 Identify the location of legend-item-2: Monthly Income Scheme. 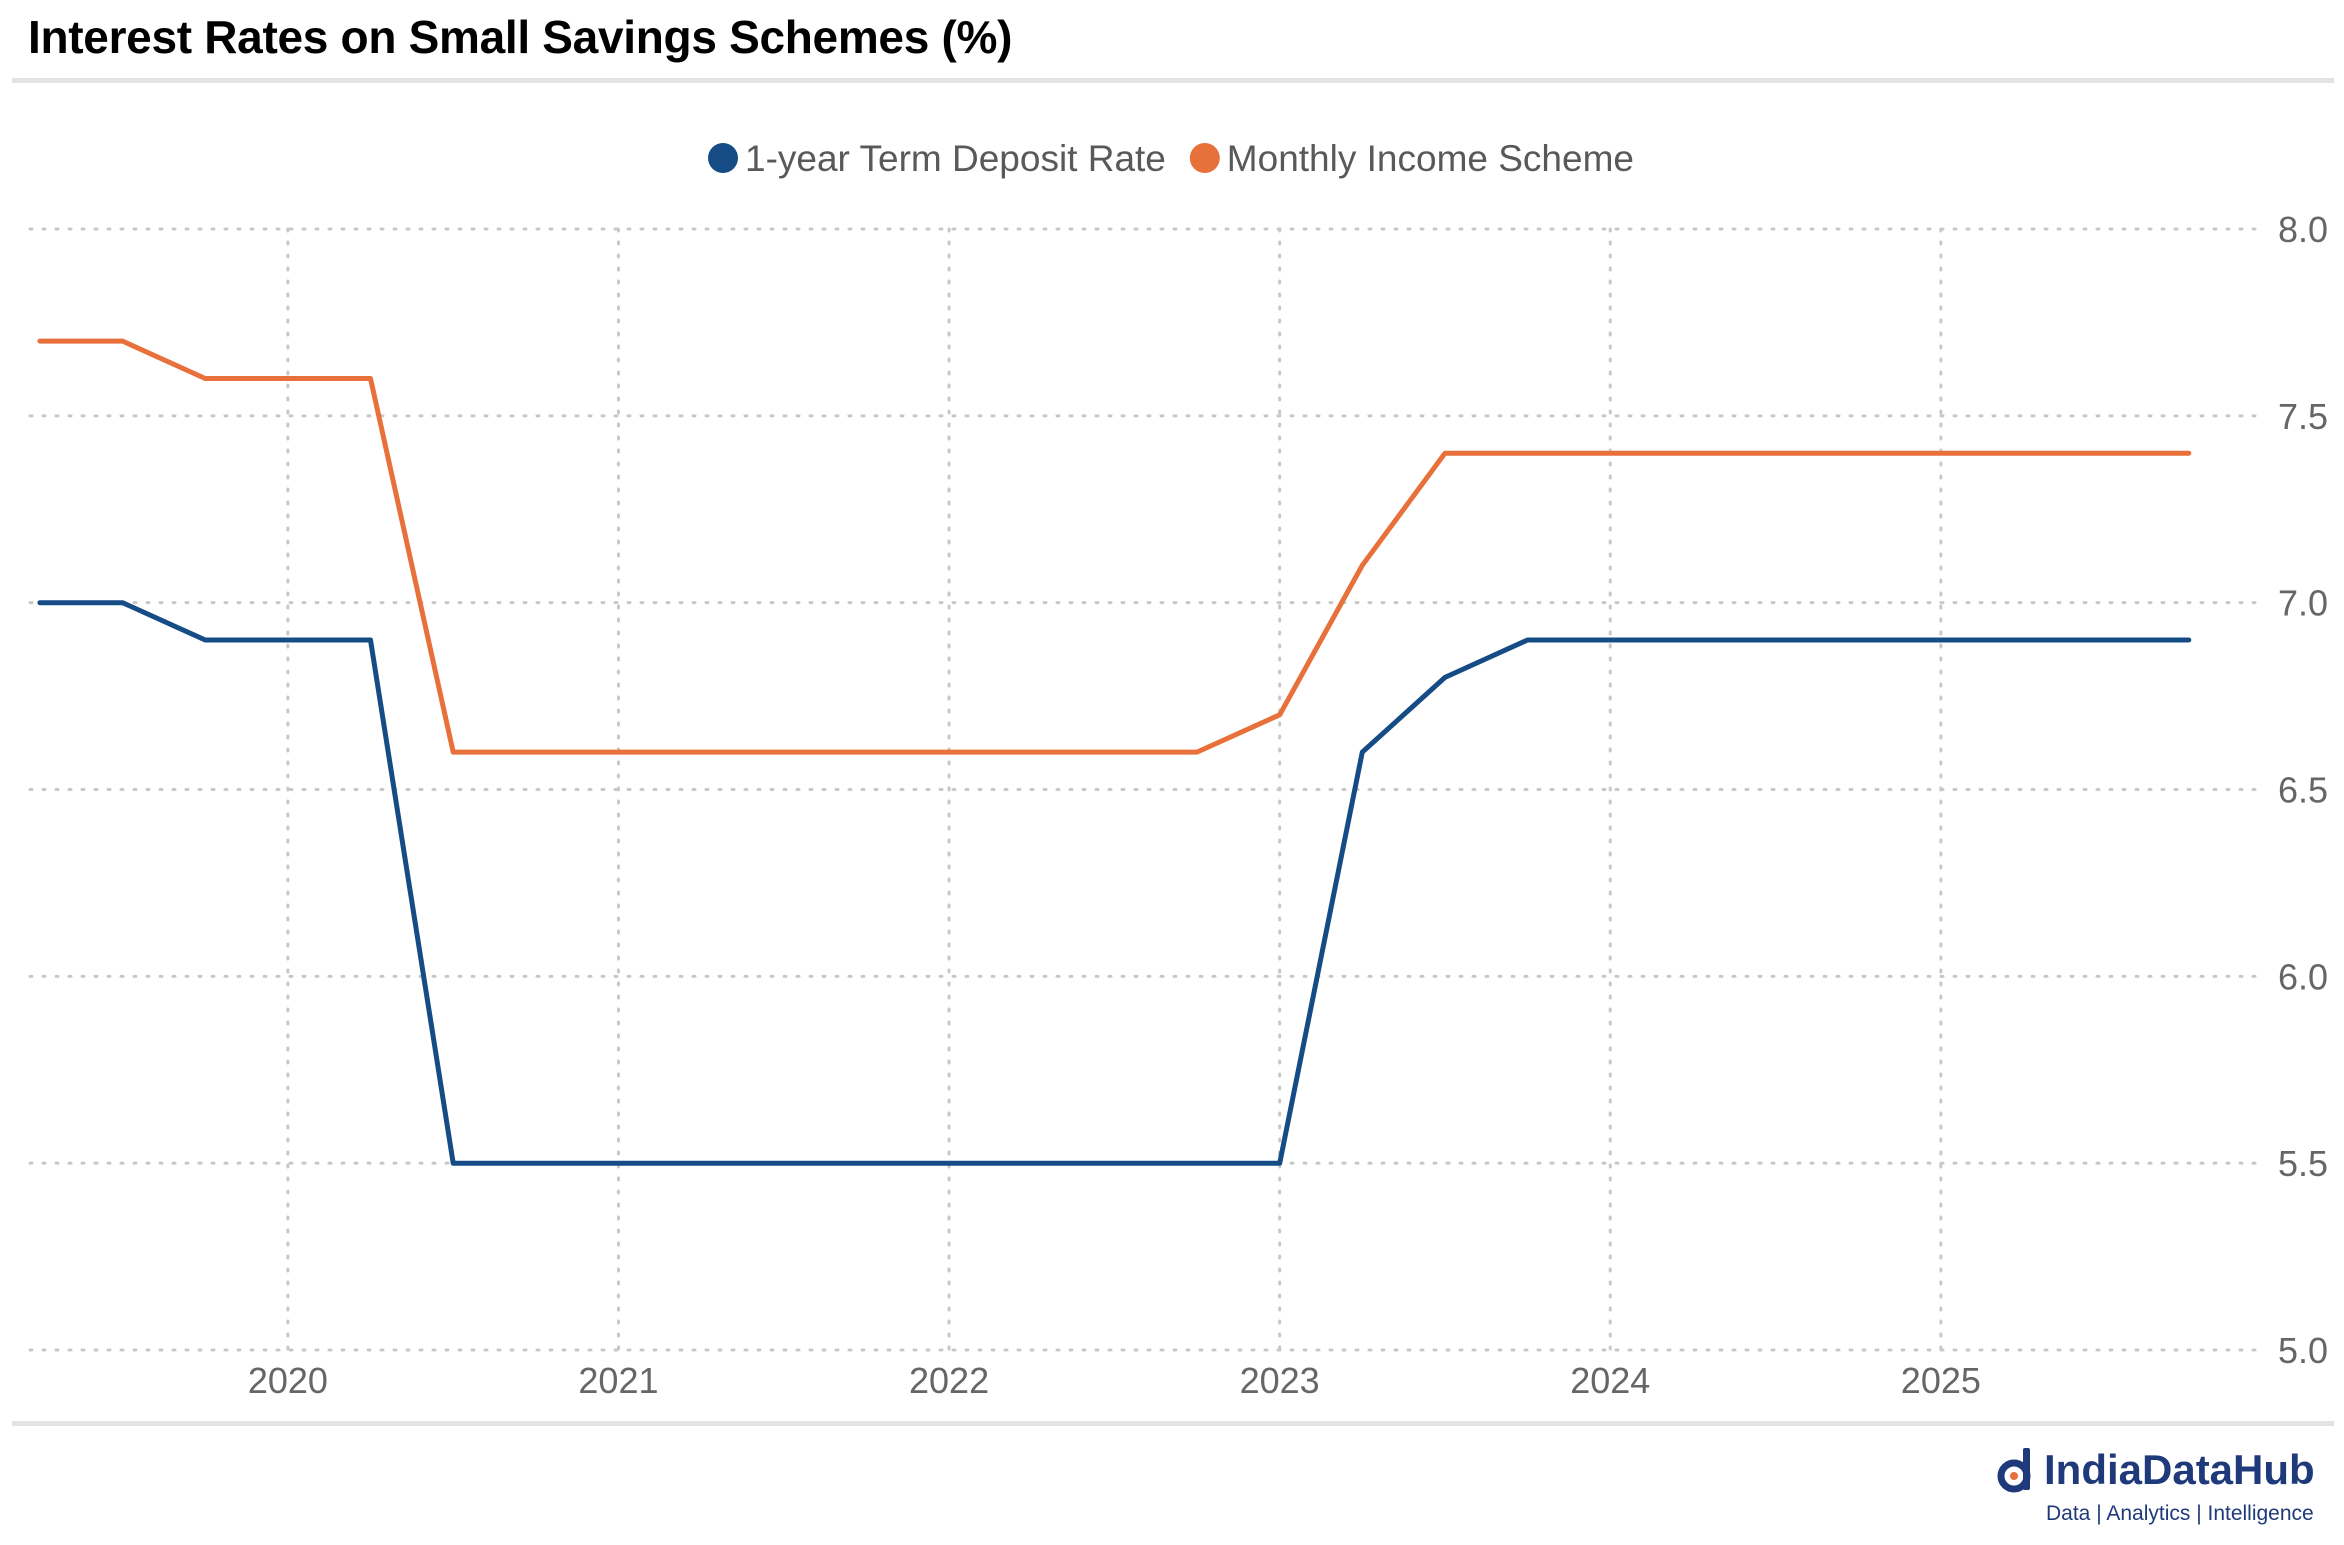
(1411, 158).